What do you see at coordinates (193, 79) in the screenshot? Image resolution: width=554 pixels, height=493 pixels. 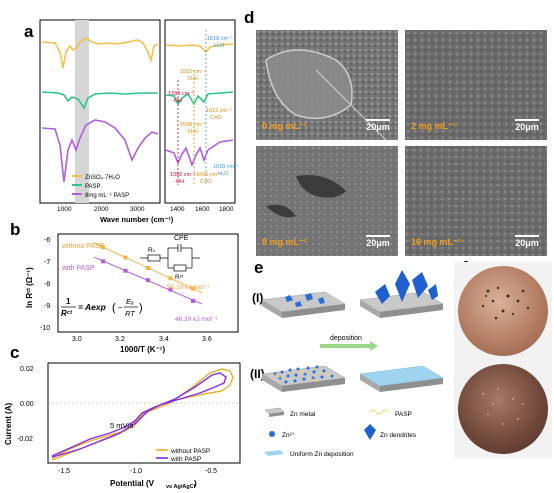 I see `ann-nh-top-sub: N-H` at bounding box center [193, 79].